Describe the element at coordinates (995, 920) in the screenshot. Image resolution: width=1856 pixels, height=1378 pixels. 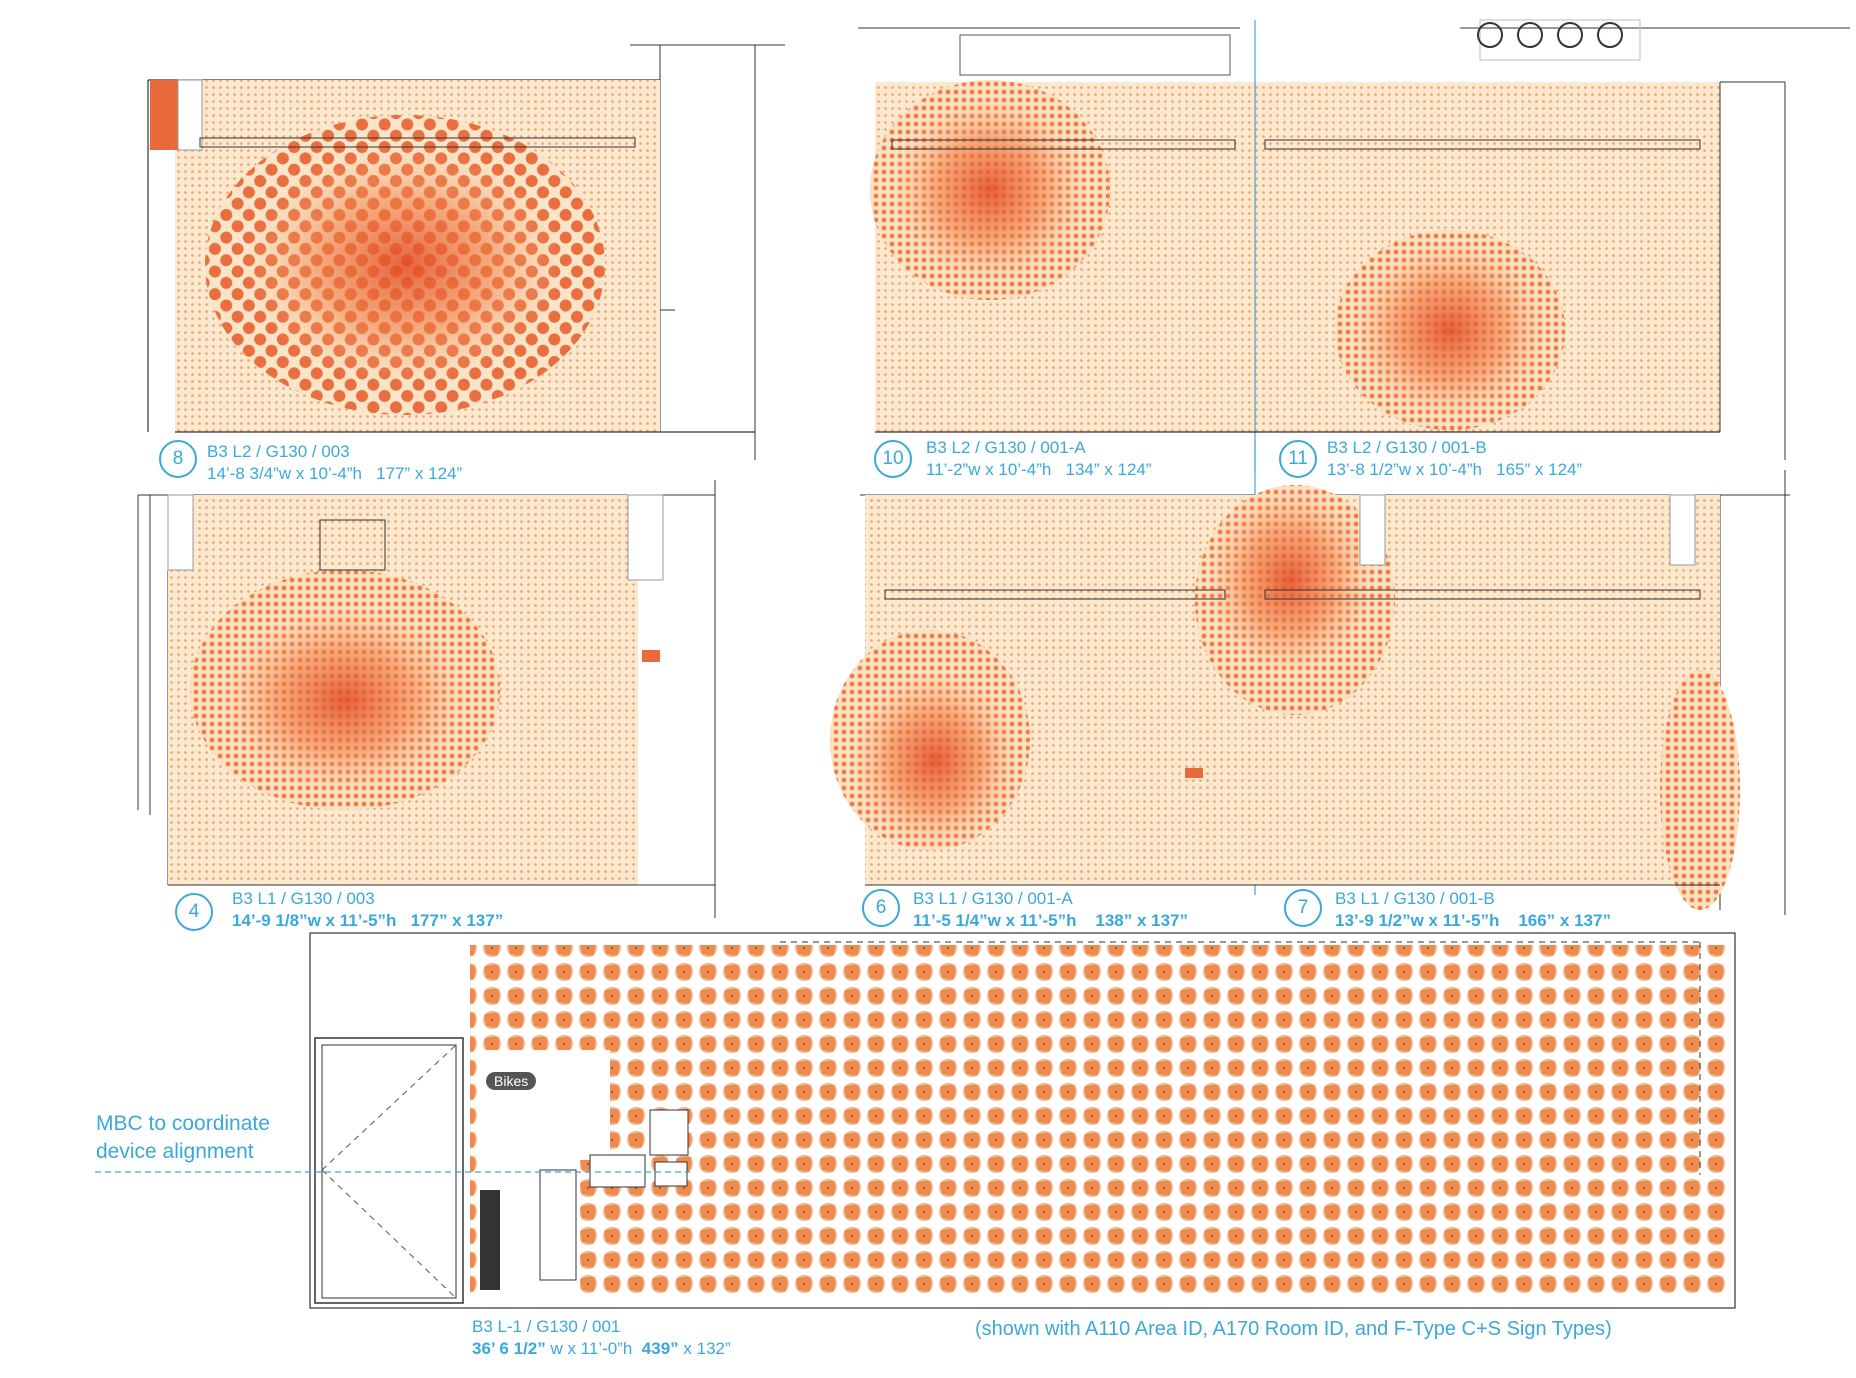
I see `panel-label-6-size: 11’-5 1/4”w x 11’-5”h` at that location.